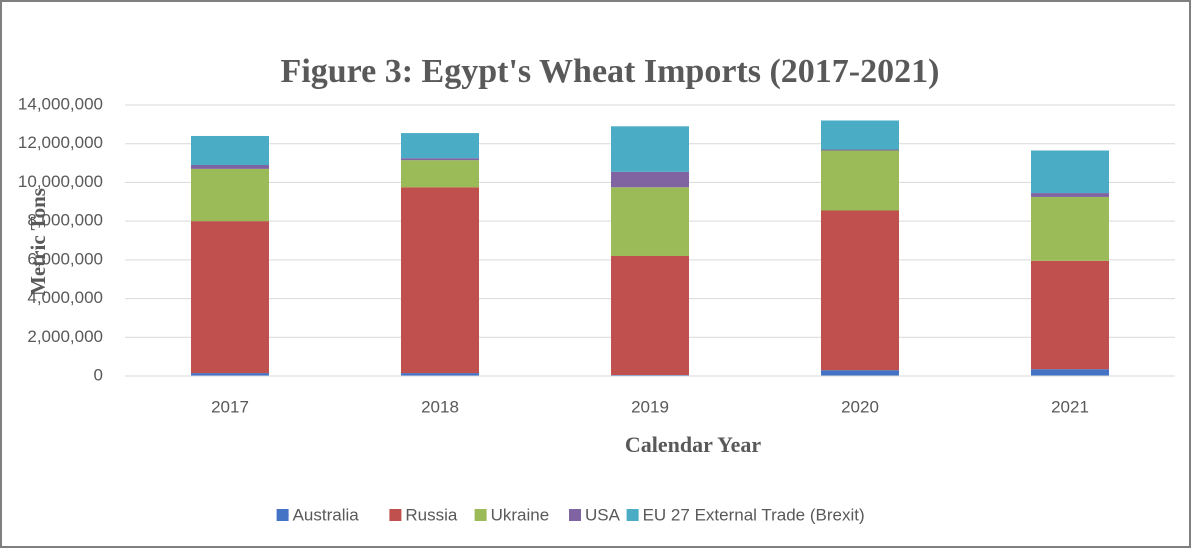 The image size is (1191, 548). What do you see at coordinates (693, 444) in the screenshot?
I see `x-axis-label: Calendar Year` at bounding box center [693, 444].